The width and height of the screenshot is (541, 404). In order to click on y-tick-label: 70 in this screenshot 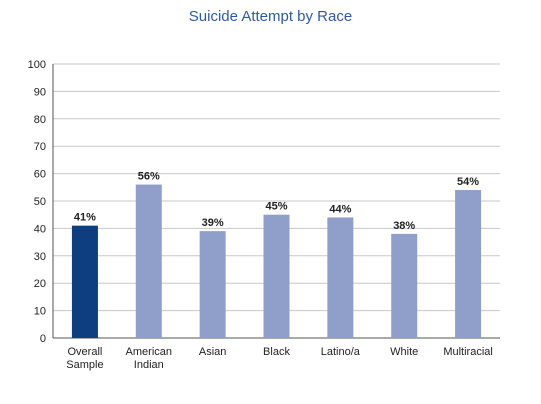, I will do `click(40, 147)`.